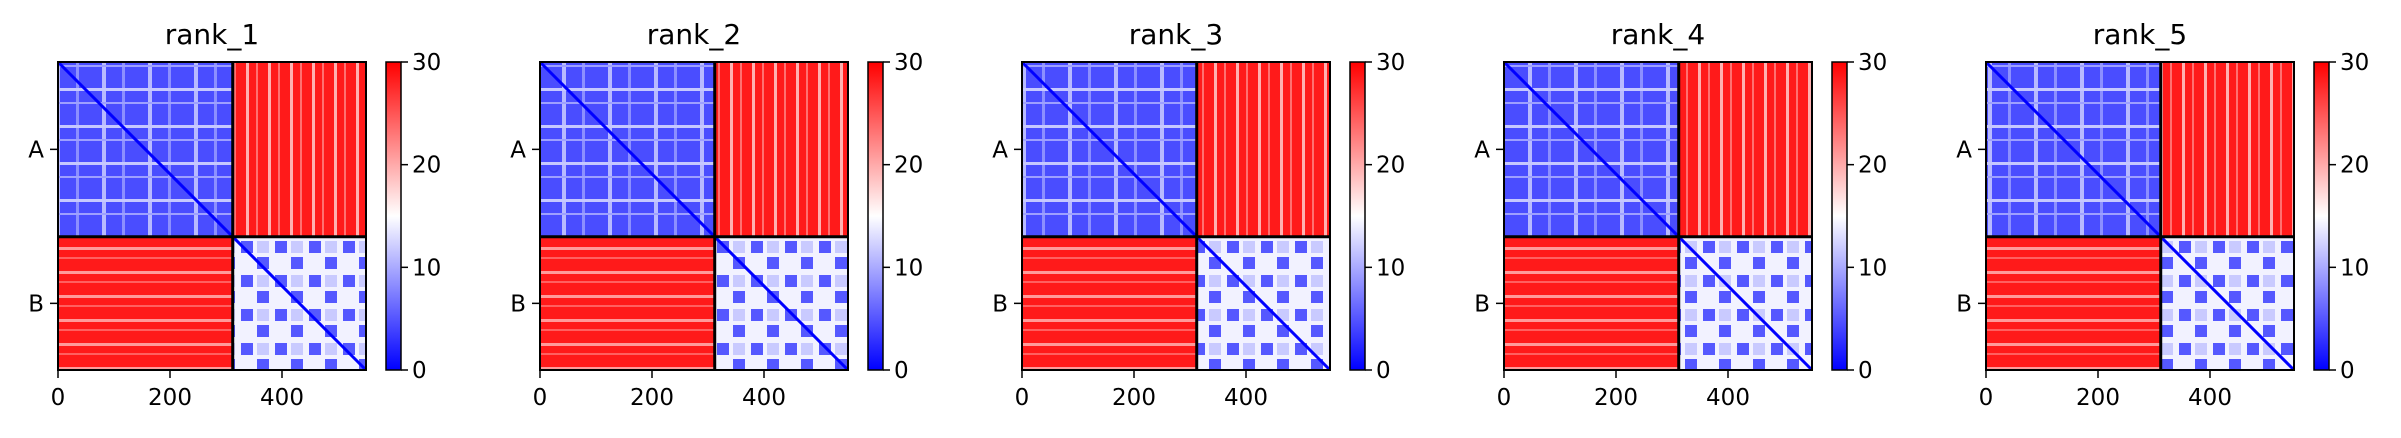 This screenshot has height=438, width=2401. What do you see at coordinates (1658, 34) in the screenshot?
I see `panel-title: rank_4` at bounding box center [1658, 34].